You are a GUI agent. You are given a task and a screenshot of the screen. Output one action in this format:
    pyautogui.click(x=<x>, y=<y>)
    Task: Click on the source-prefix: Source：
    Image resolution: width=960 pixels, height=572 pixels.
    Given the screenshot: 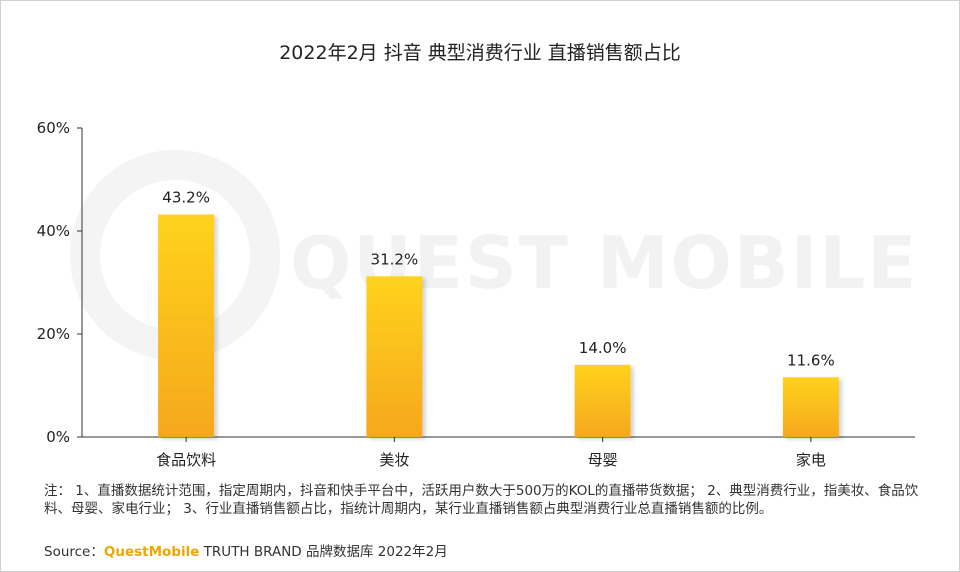 What is the action you would take?
    pyautogui.click(x=74, y=552)
    